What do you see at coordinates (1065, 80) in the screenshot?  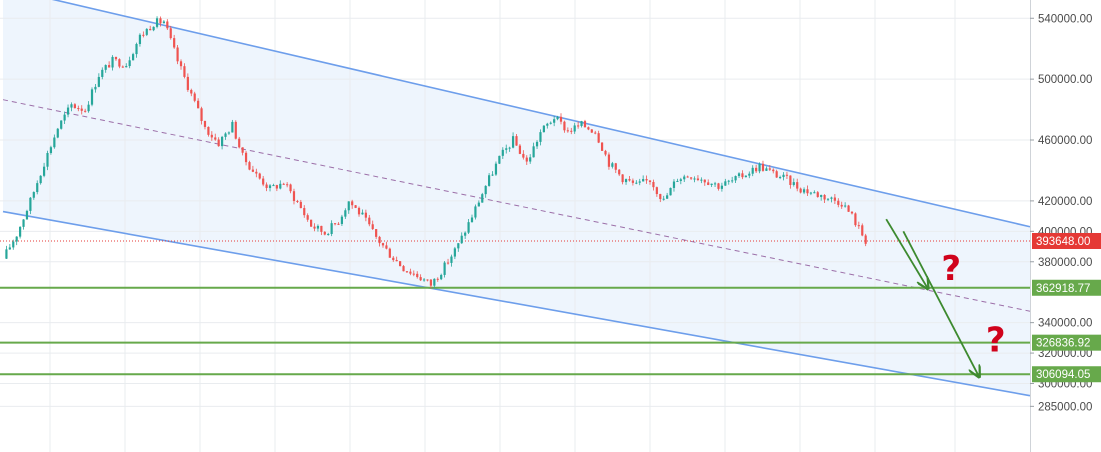 I see `y-axis-tick-label: 500000.00` at bounding box center [1065, 80].